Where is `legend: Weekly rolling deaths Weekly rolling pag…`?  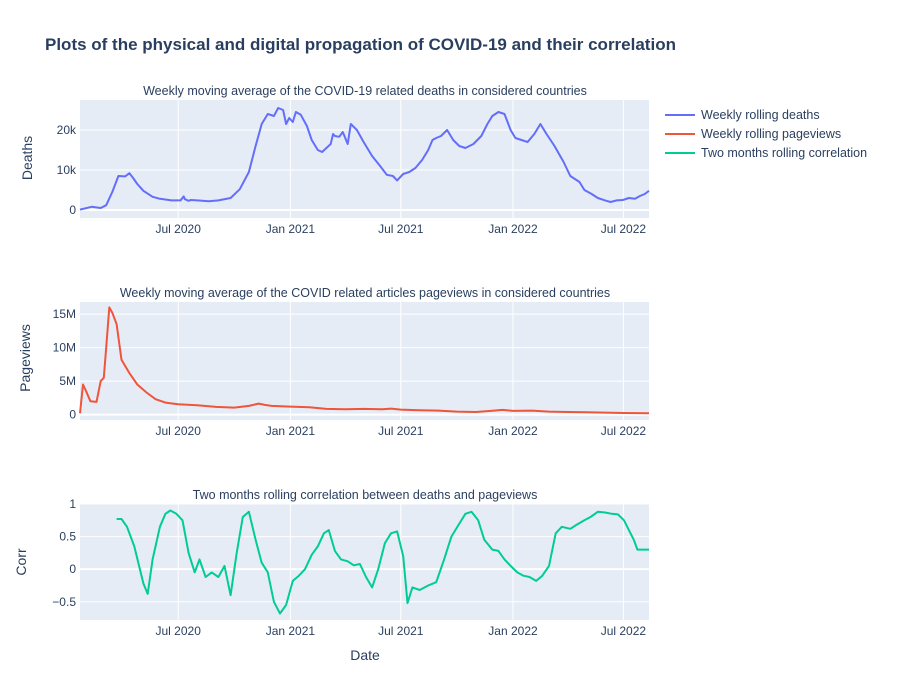
legend: Weekly rolling deaths Weekly rolling pag… is located at coordinates (766, 134).